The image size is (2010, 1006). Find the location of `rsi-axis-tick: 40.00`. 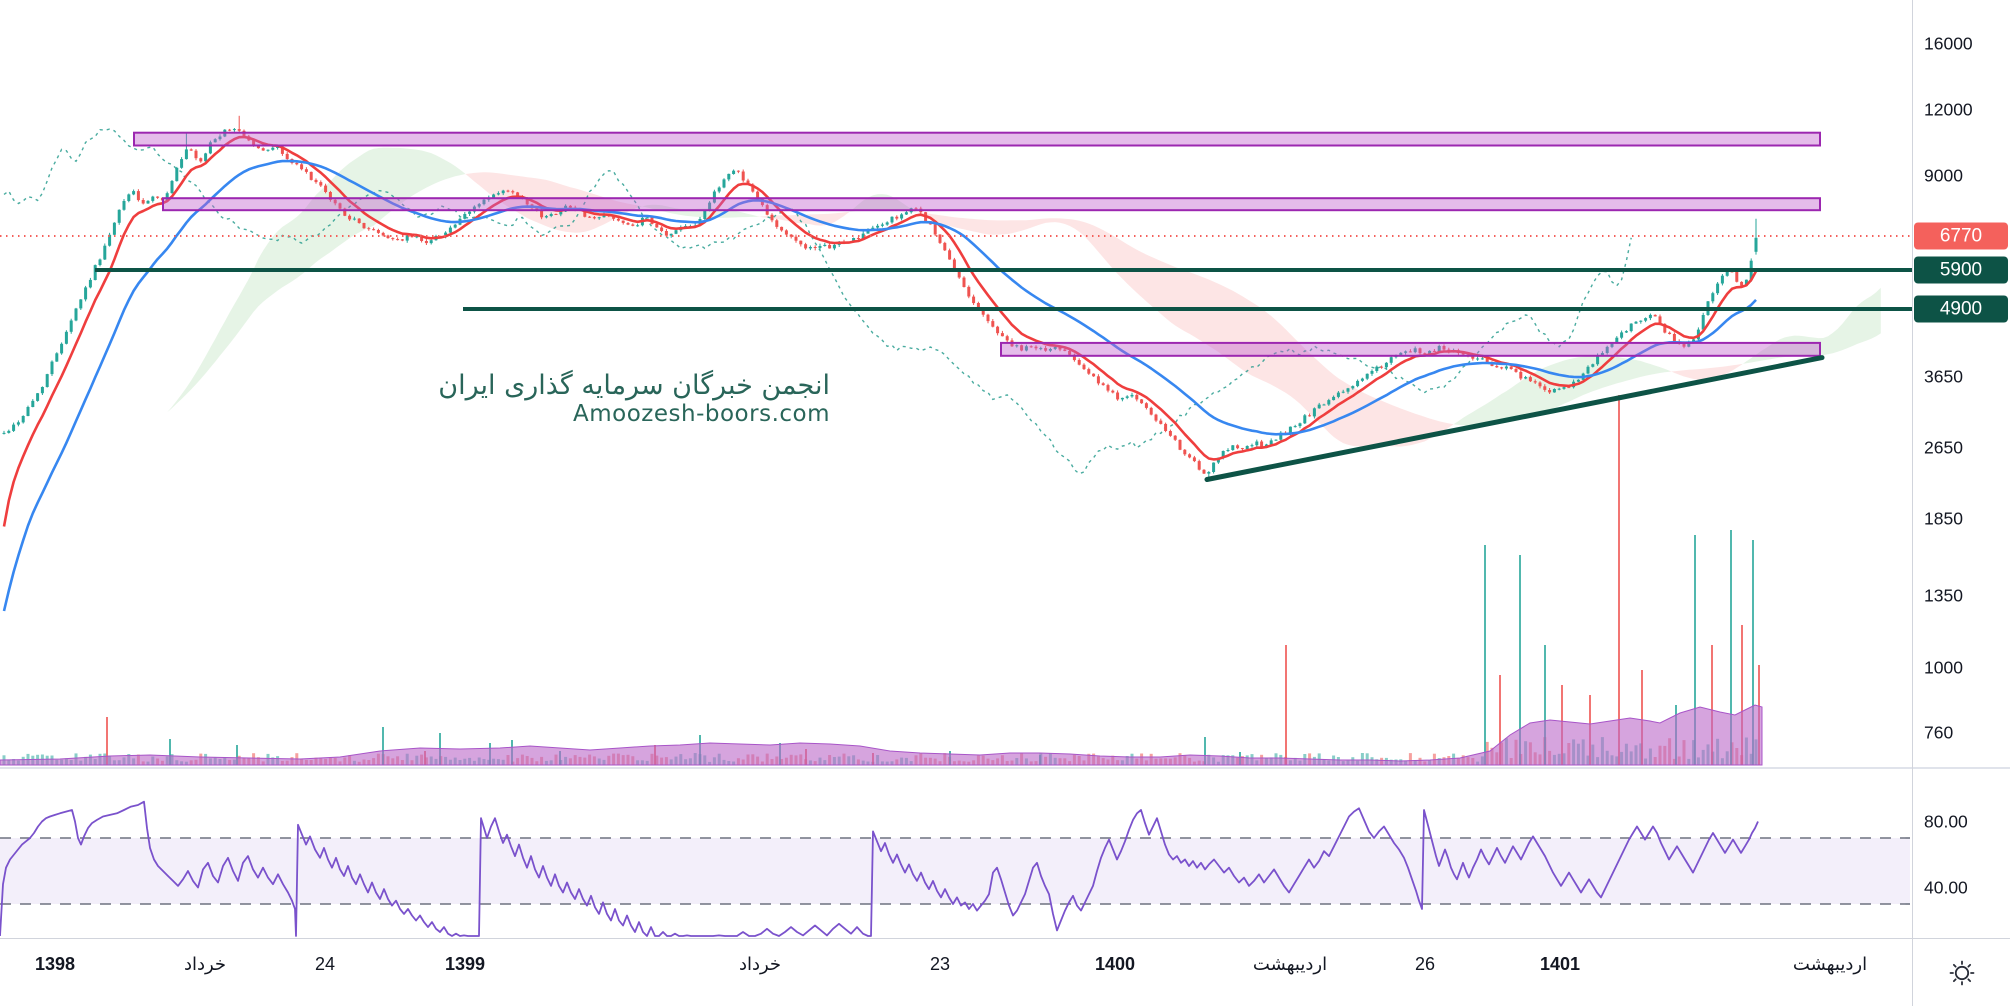

rsi-axis-tick: 40.00 is located at coordinates (1946, 887).